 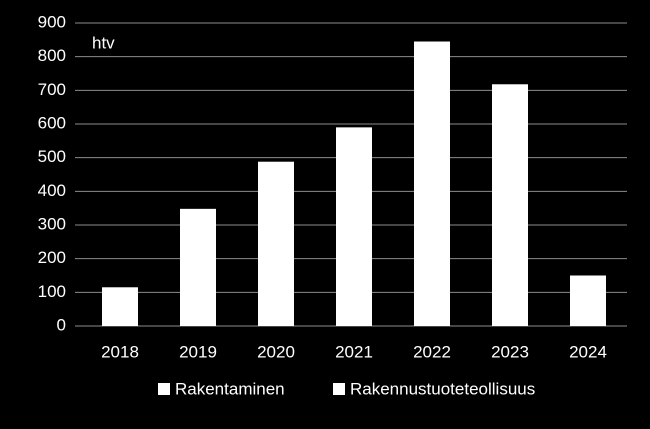 I want to click on x-tick-label: 2019, so click(x=198, y=351).